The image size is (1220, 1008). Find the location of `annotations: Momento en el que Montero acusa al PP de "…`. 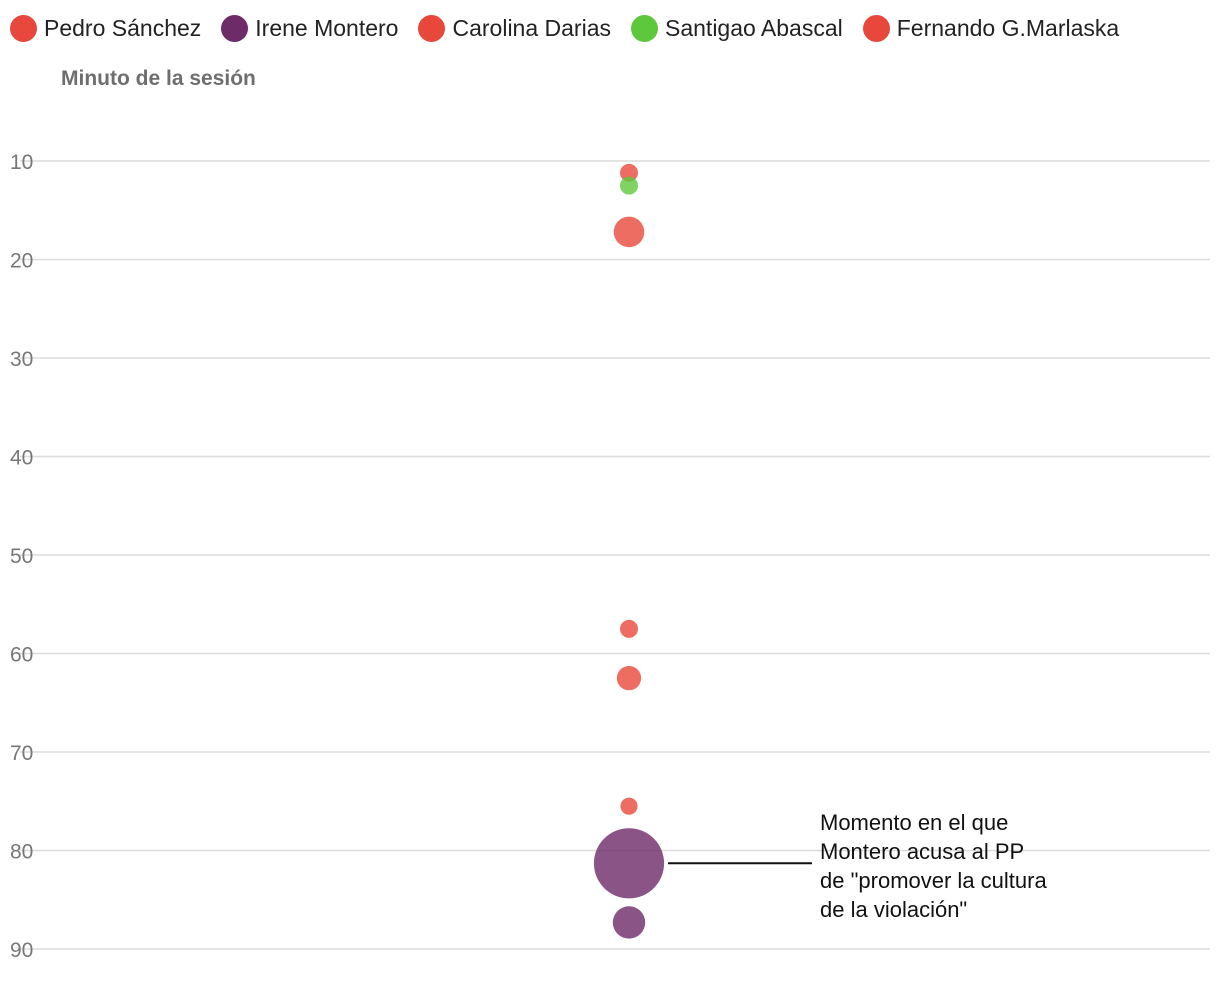

annotations: Momento en el que Montero acusa al PP de "… is located at coordinates (857, 866).